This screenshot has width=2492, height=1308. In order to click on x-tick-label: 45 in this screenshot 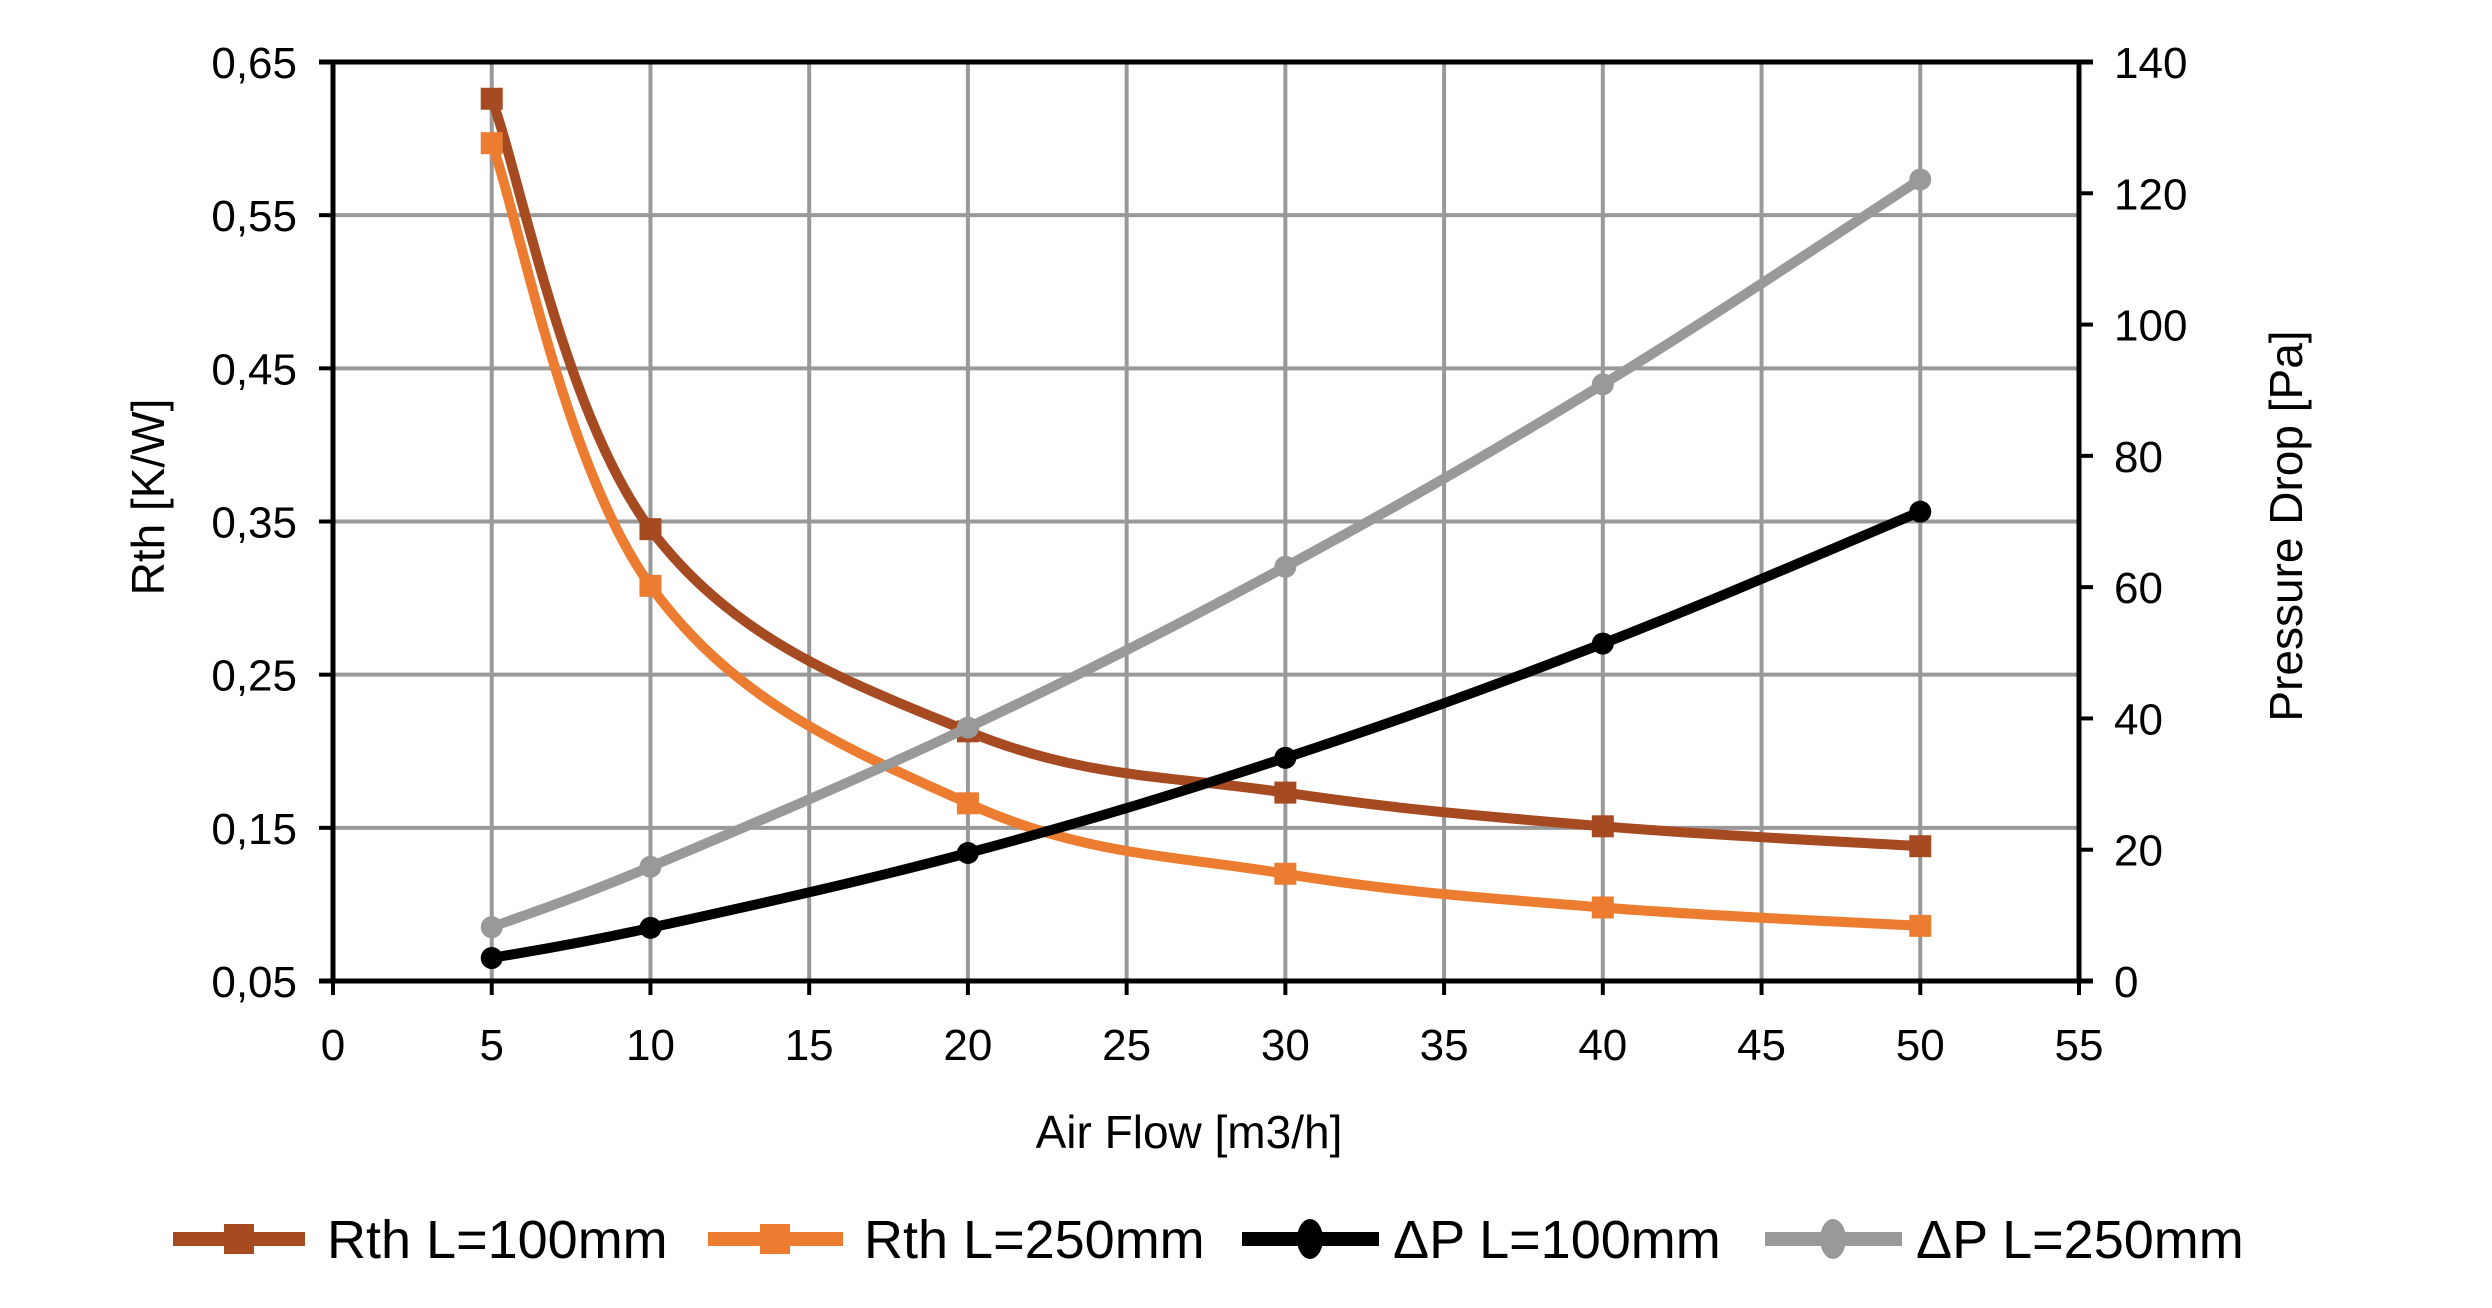, I will do `click(1761, 1045)`.